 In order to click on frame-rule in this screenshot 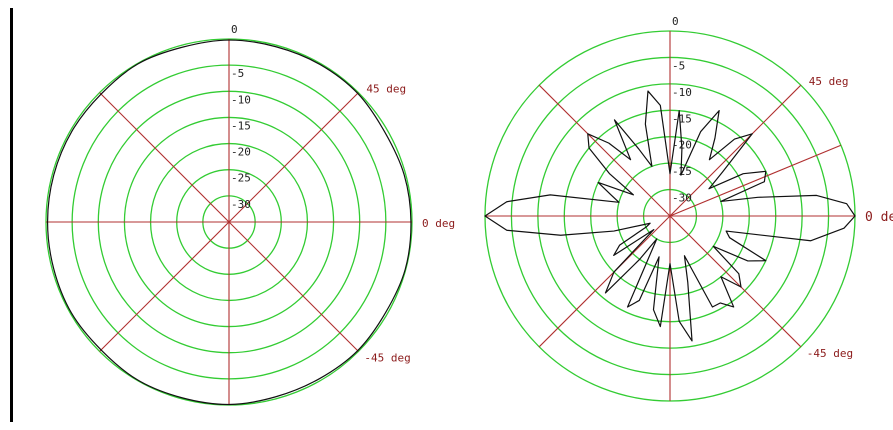, I will do `click(11, 215)`.